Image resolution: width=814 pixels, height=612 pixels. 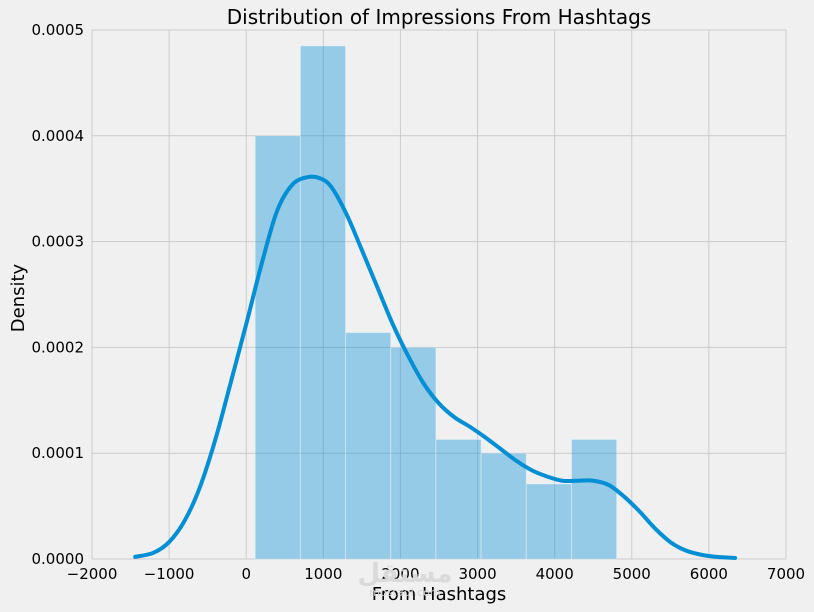 What do you see at coordinates (323, 574) in the screenshot?
I see `x-tick-label: 1000` at bounding box center [323, 574].